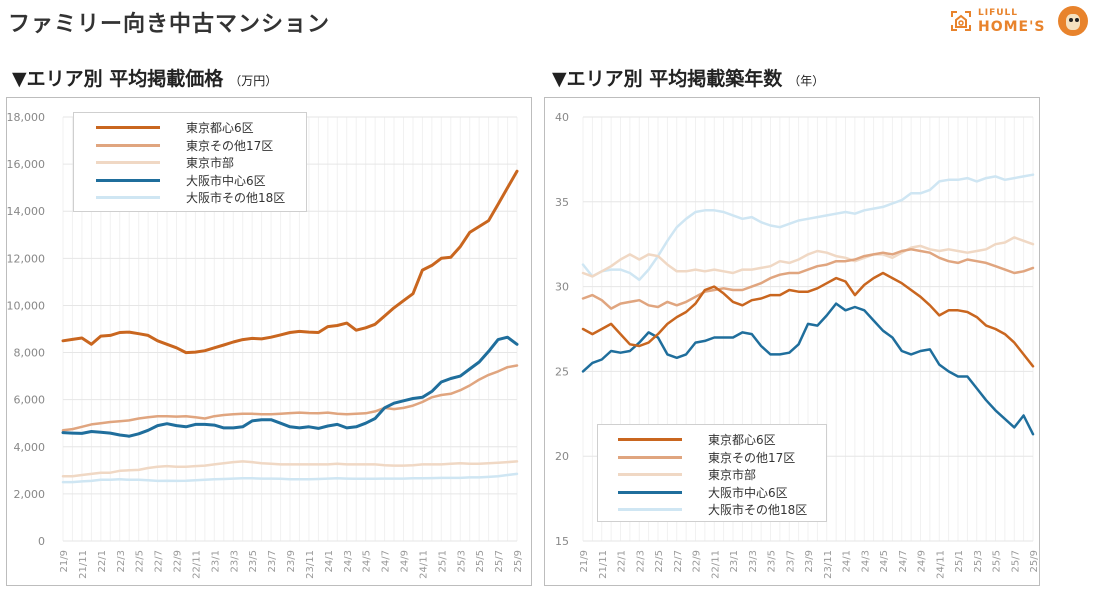 The width and height of the screenshot is (1095, 592). What do you see at coordinates (998, 13) in the screenshot?
I see `logo-lifull-text: LIFULL` at bounding box center [998, 13].